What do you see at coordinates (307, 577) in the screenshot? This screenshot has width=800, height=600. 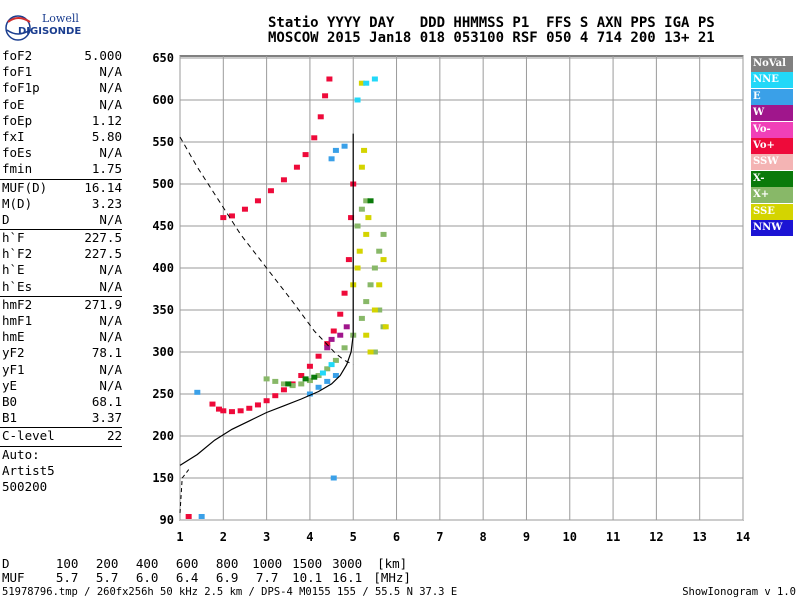 I see `row-value: 10.1` at bounding box center [307, 577].